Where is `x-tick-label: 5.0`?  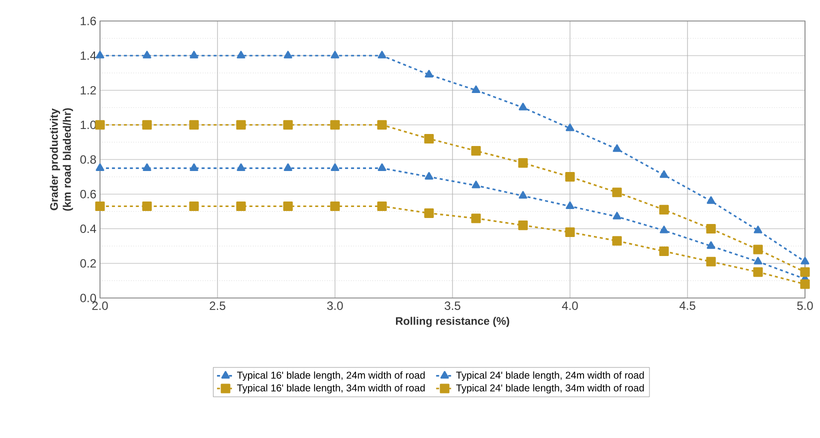 x-tick-label: 5.0 is located at coordinates (805, 306).